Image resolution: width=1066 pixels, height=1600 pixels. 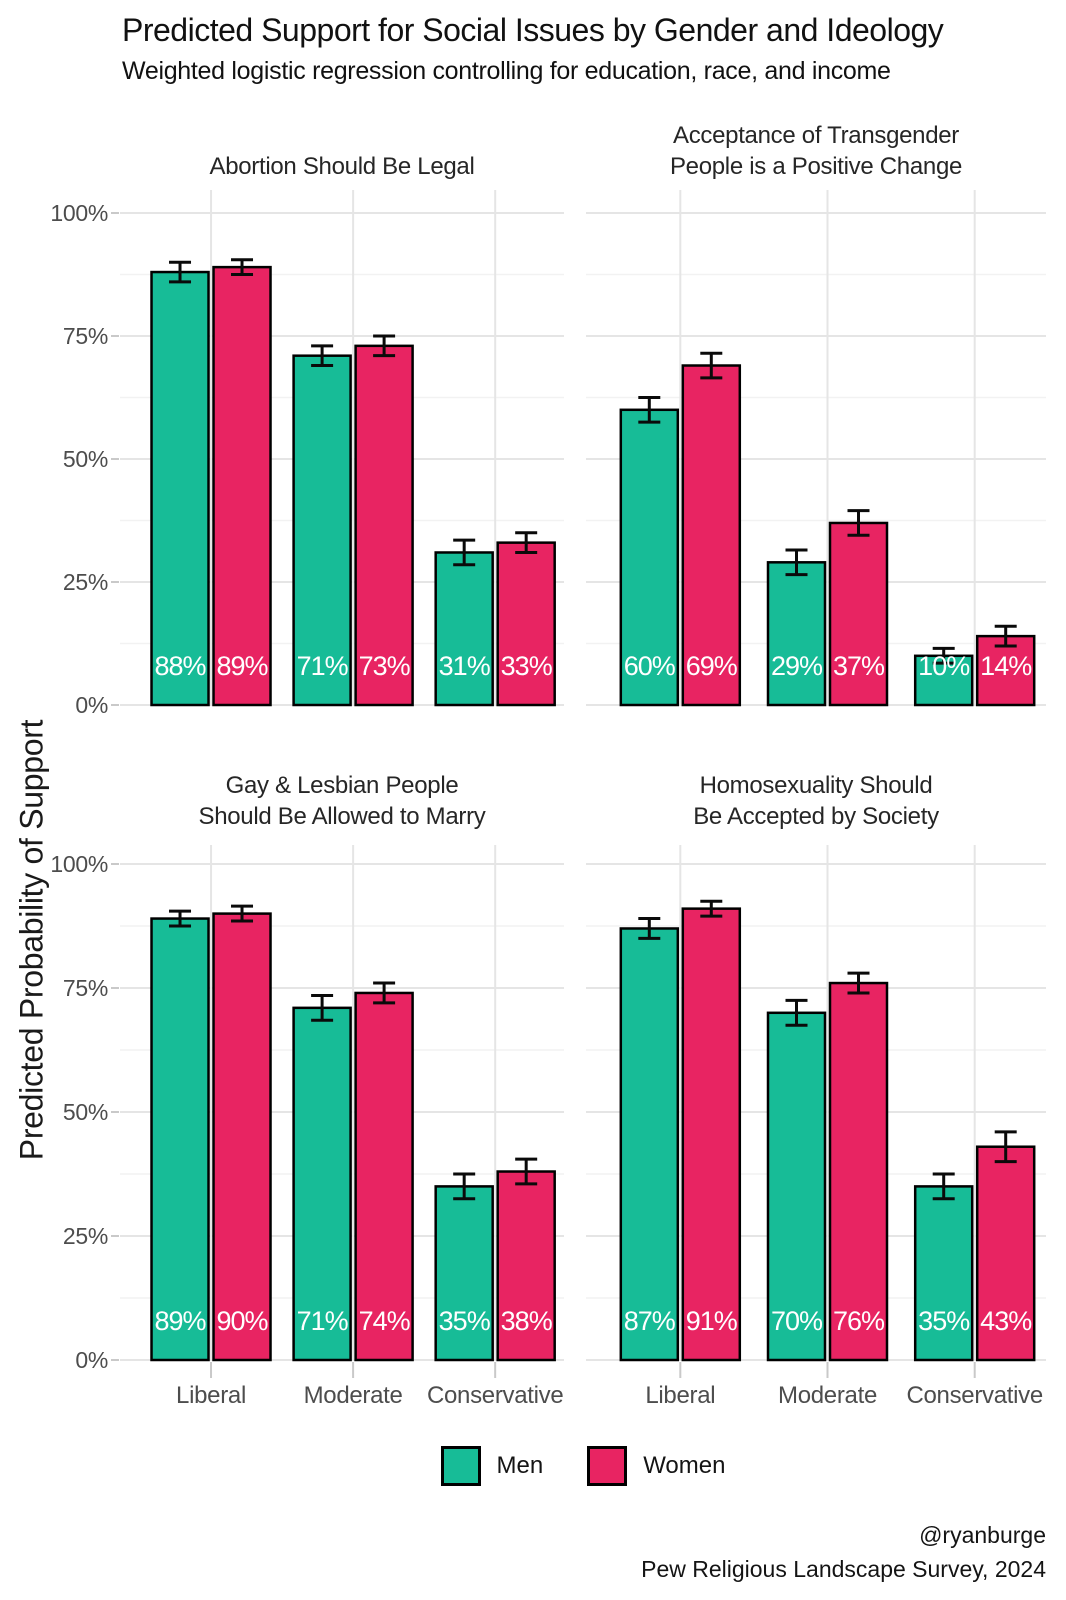 What do you see at coordinates (650, 666) in the screenshot?
I see `bar-value-label: 60%` at bounding box center [650, 666].